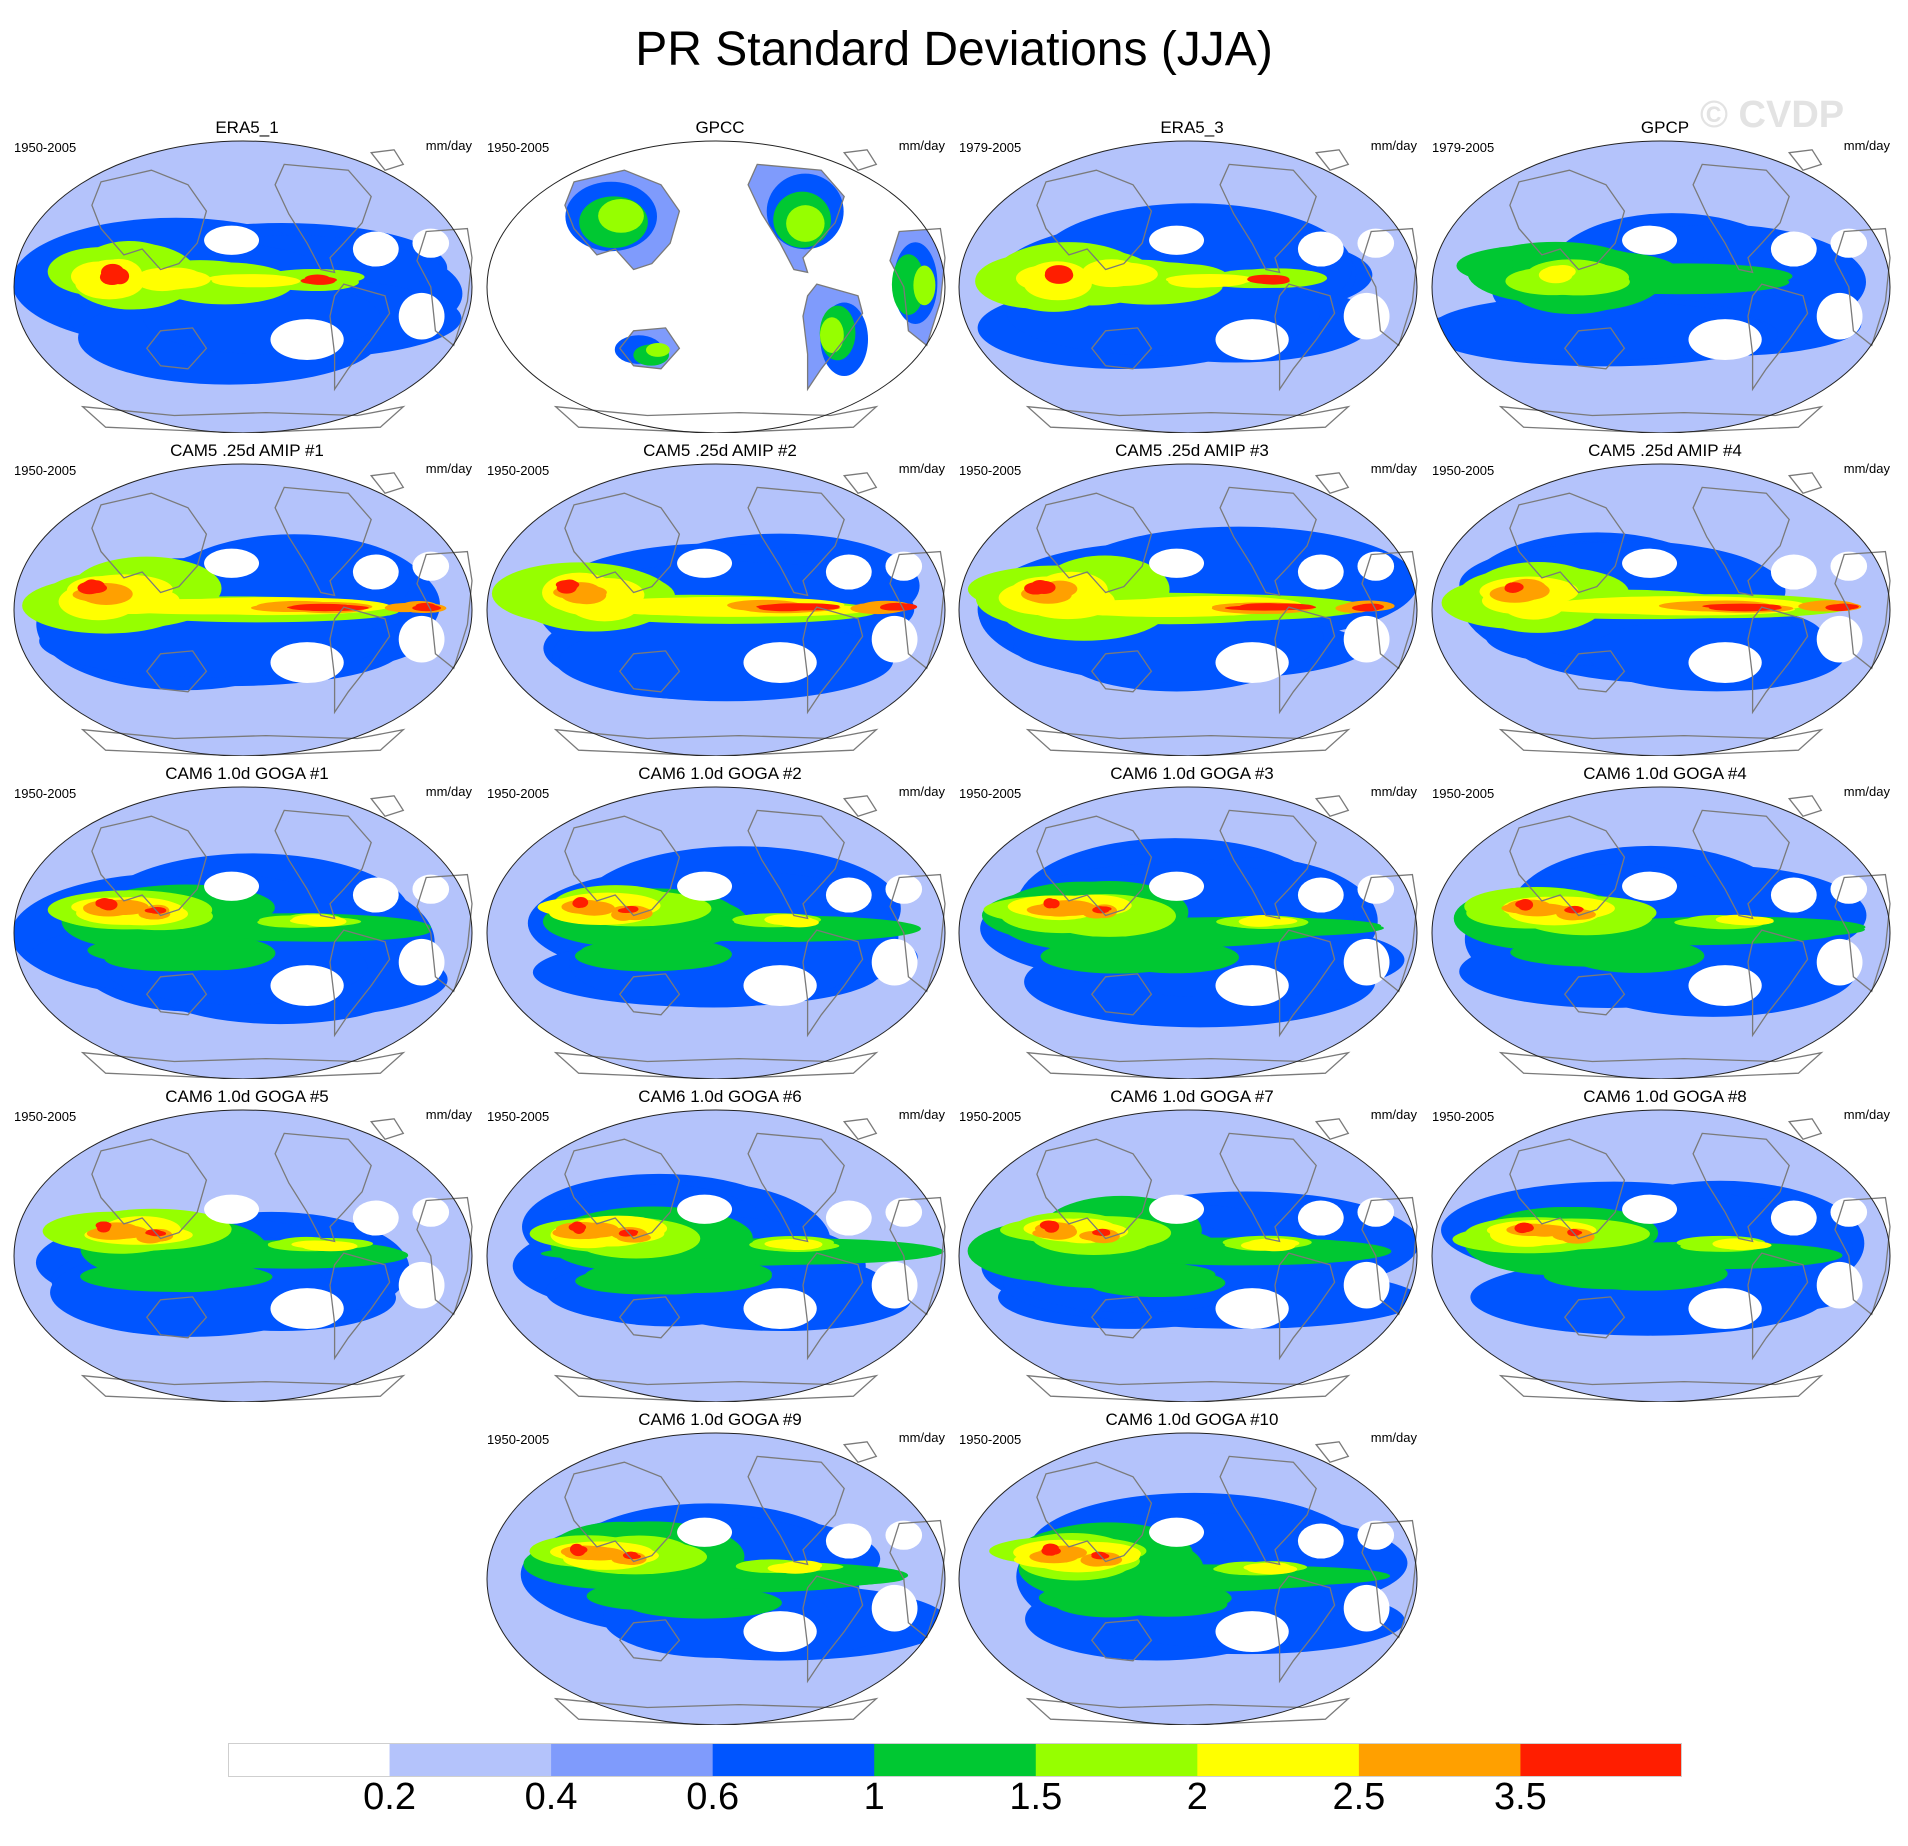 This screenshot has width=1908, height=1846. What do you see at coordinates (716, 286) in the screenshot?
I see `map-gpcc` at bounding box center [716, 286].